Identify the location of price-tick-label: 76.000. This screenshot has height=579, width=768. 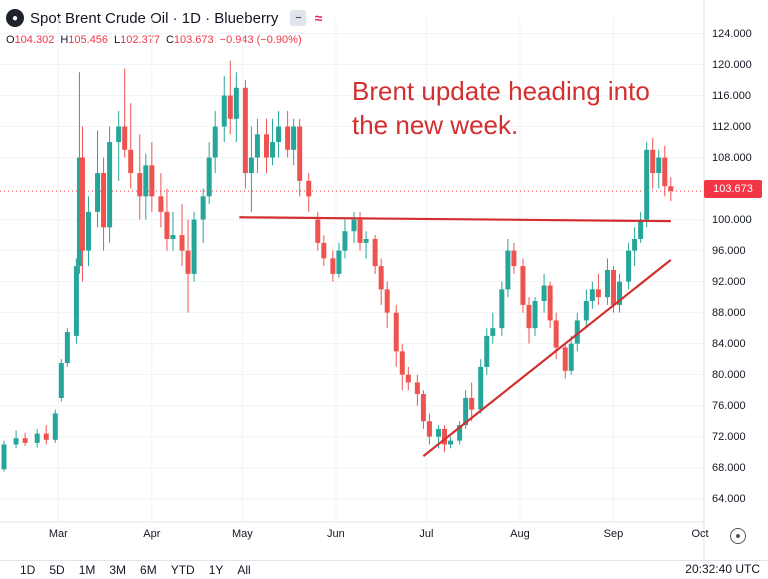
(729, 405).